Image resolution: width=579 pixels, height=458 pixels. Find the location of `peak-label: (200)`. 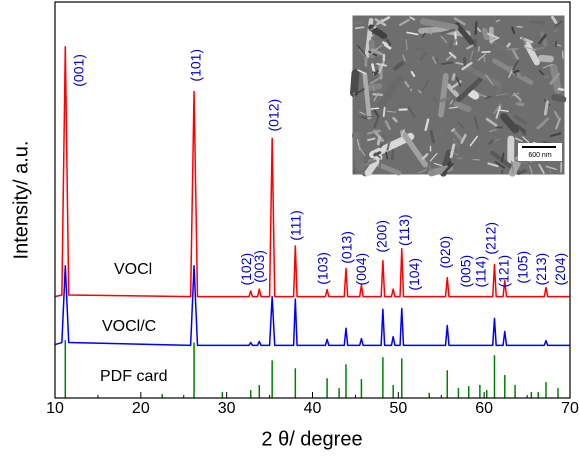

peak-label: (200) is located at coordinates (382, 236).